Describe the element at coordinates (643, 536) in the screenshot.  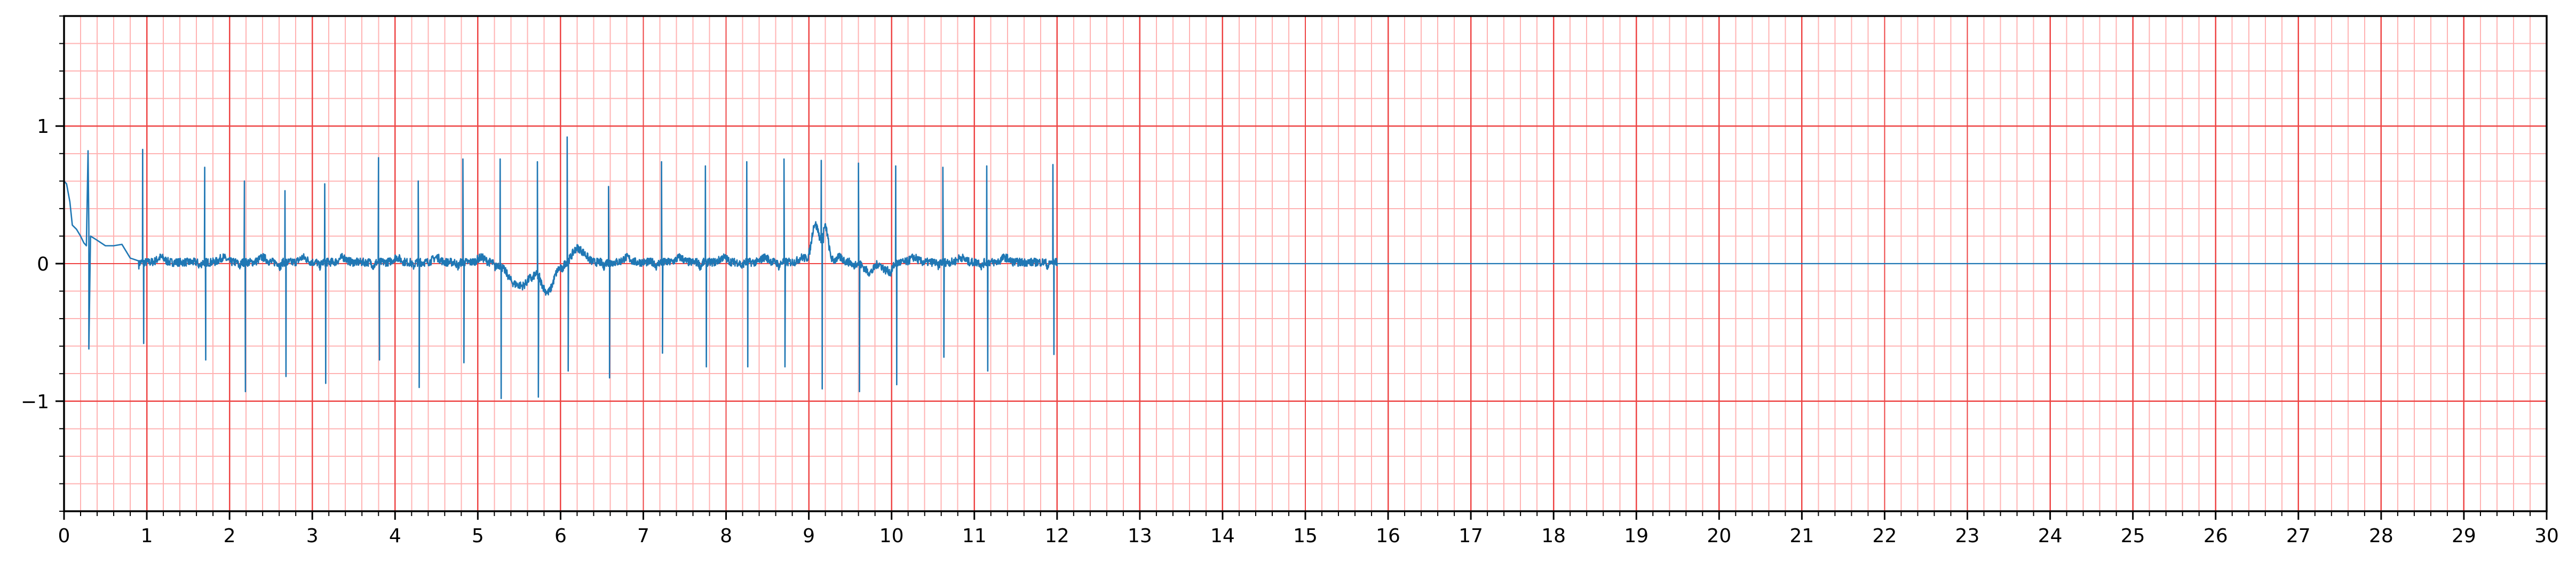
I see `x-tick-label: 7` at that location.